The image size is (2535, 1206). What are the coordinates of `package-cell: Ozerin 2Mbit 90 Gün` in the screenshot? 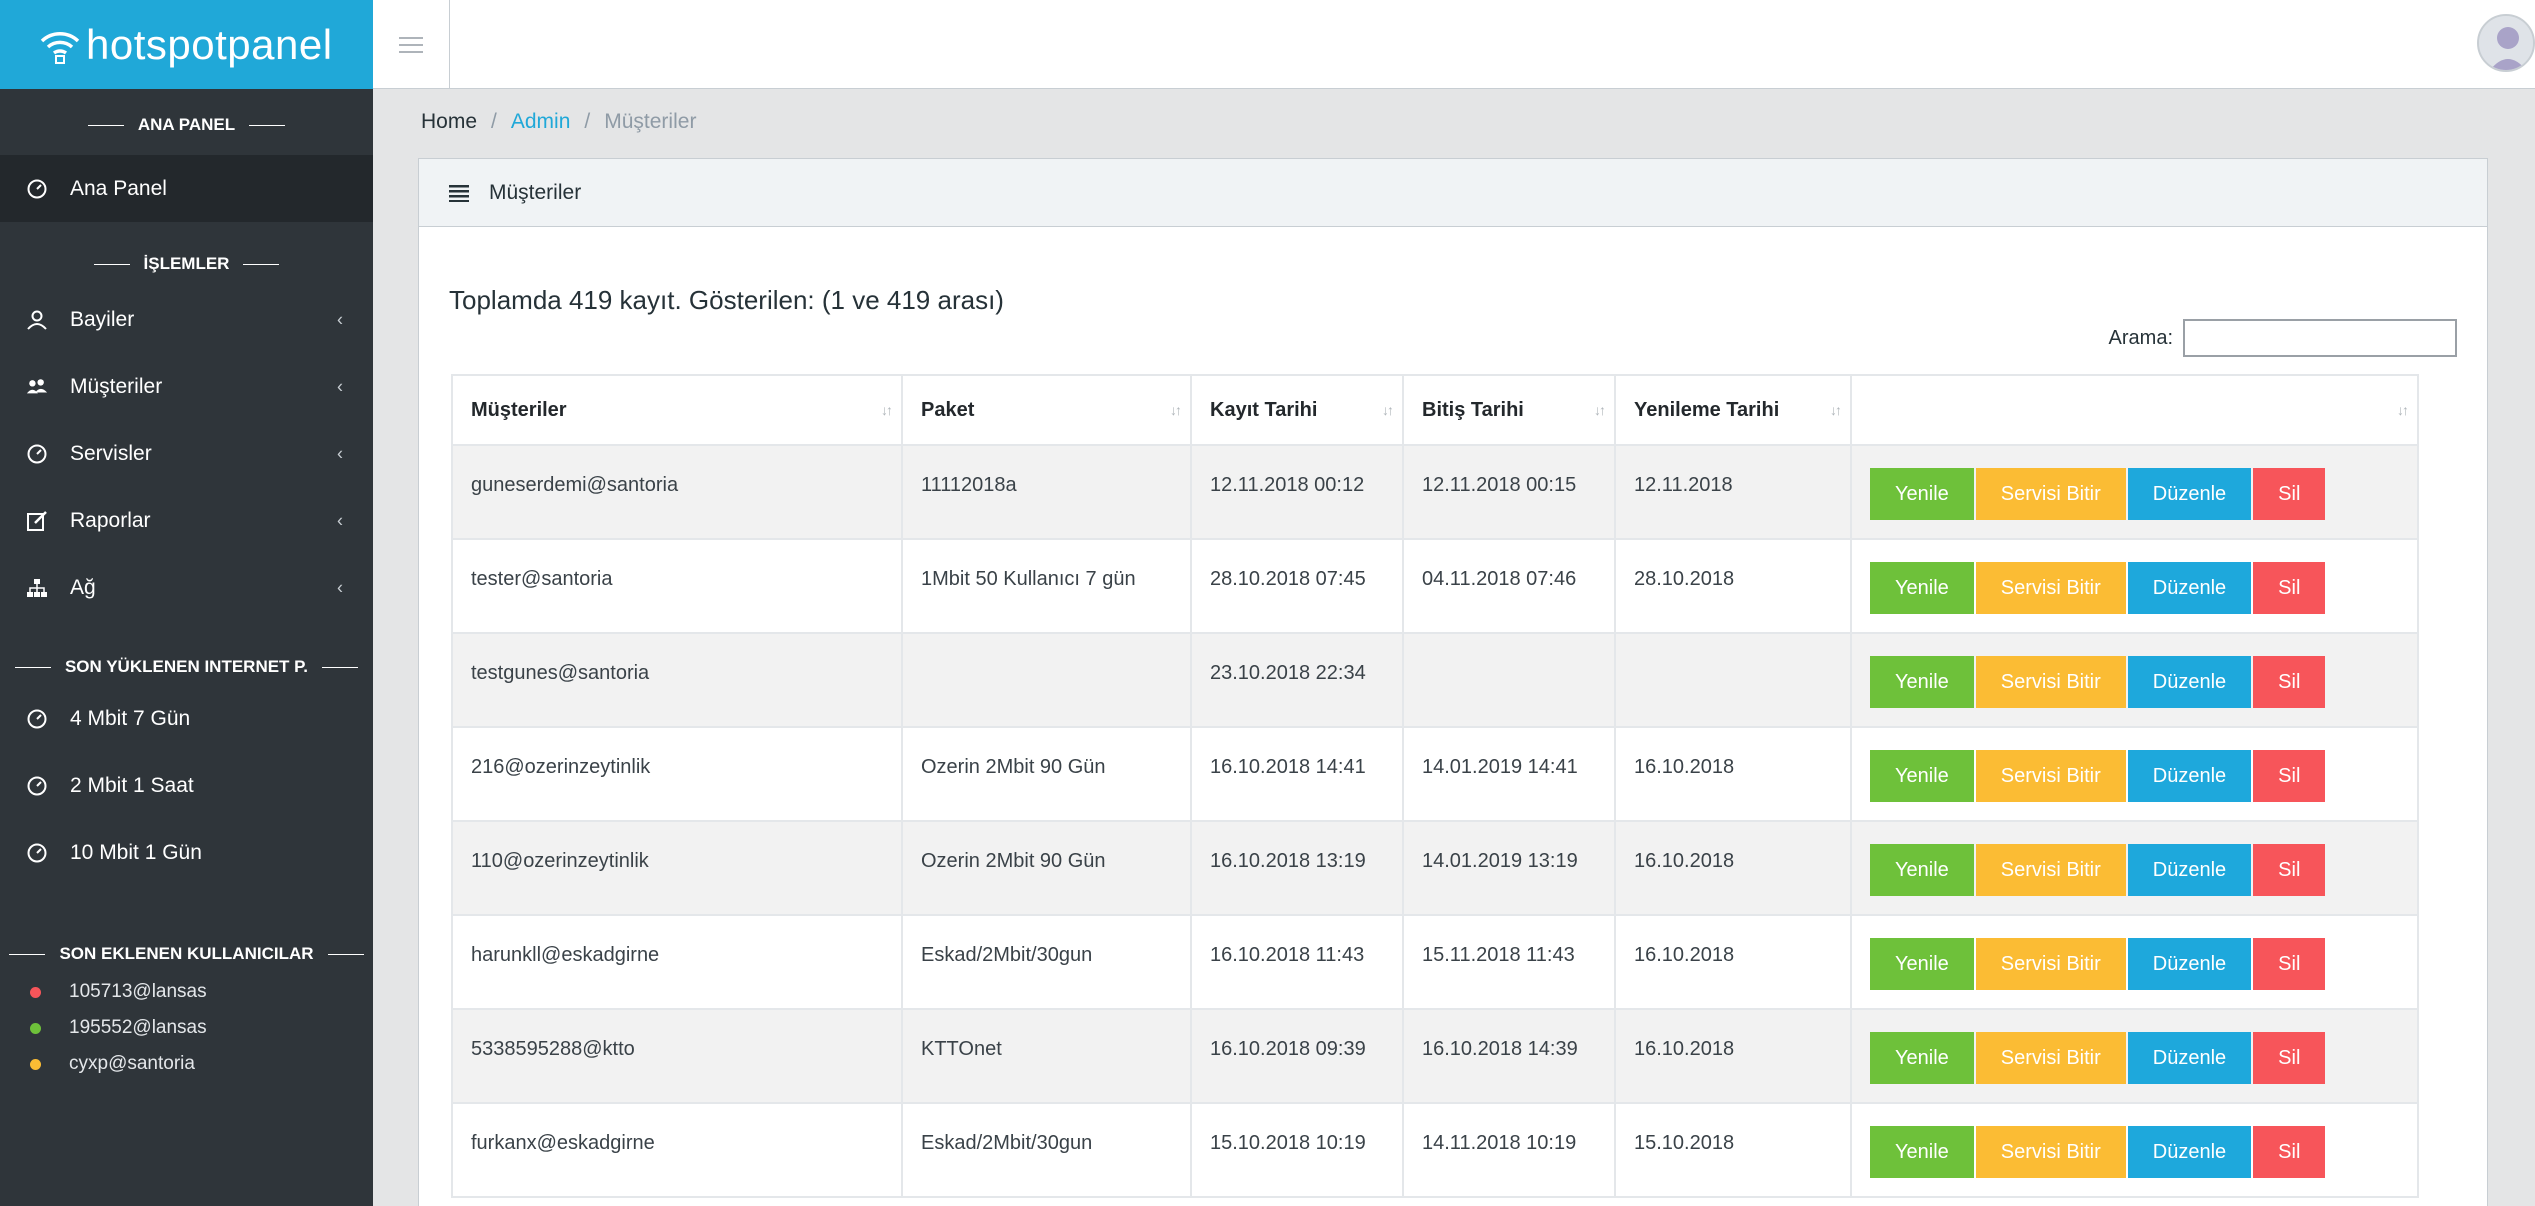 It's located at (1046, 774).